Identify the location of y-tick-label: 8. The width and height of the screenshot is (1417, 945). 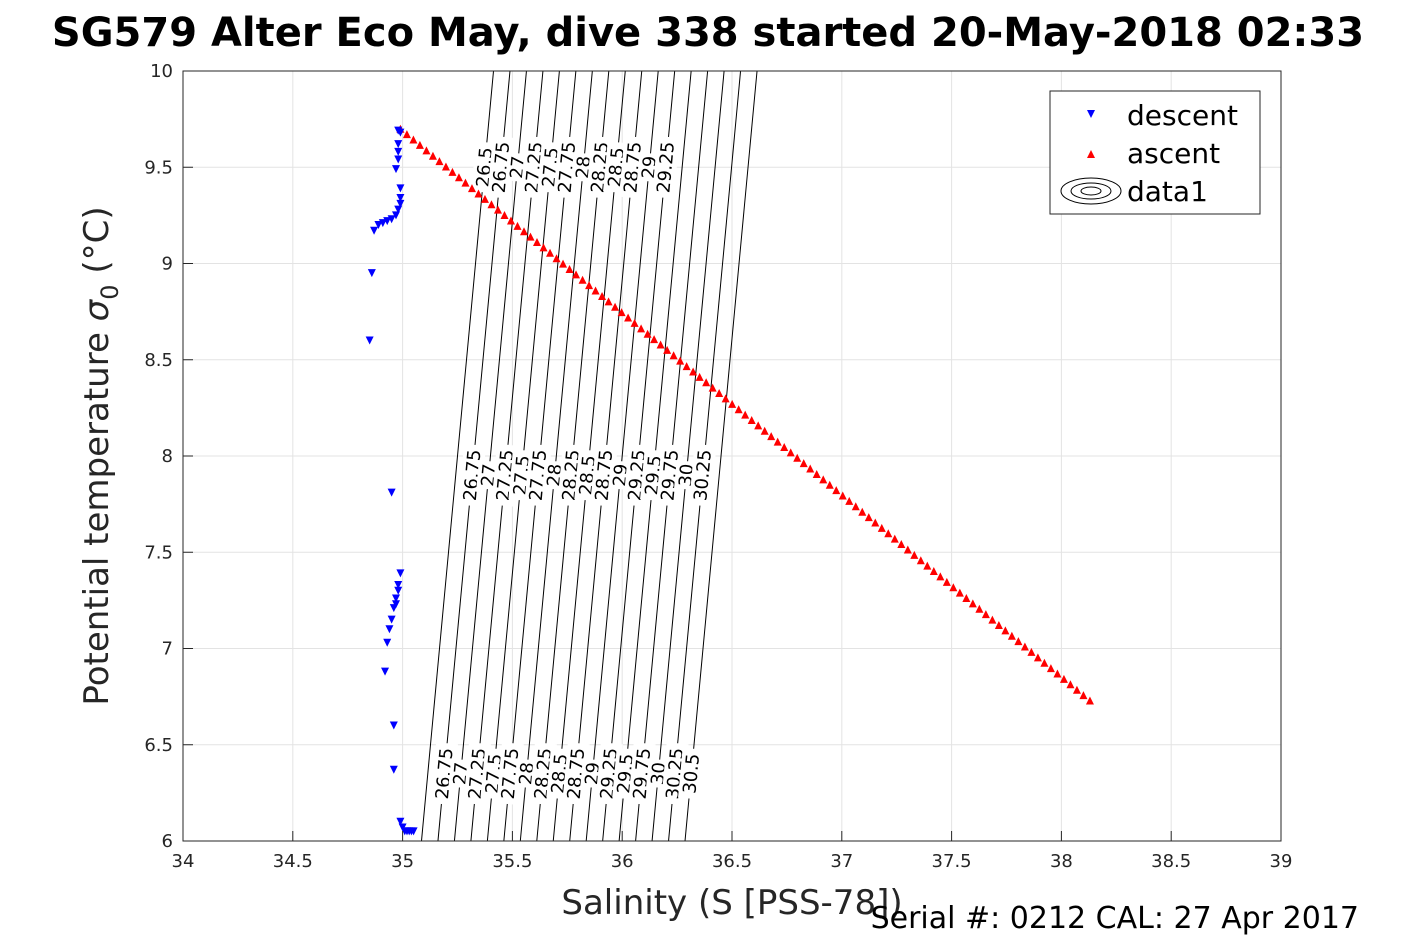
(167, 456).